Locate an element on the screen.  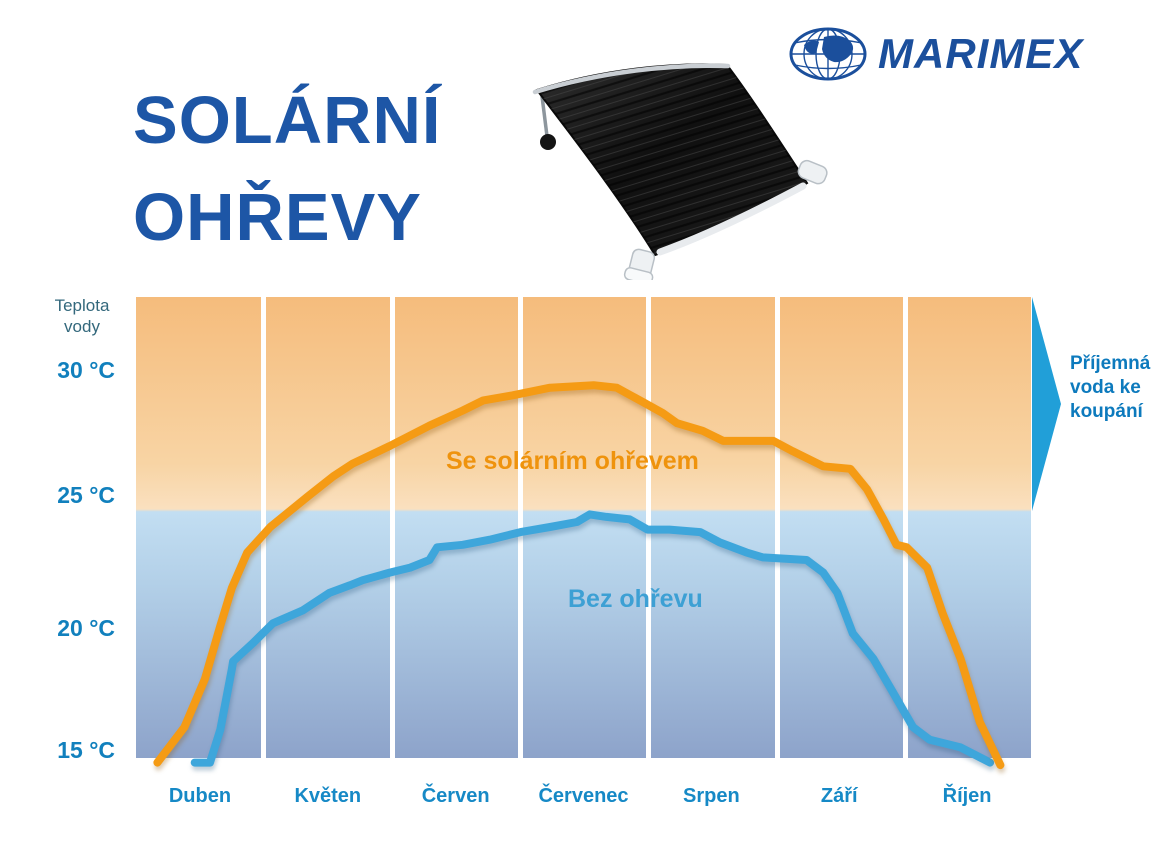
panel-top-rail is located at coordinates (631, 79).